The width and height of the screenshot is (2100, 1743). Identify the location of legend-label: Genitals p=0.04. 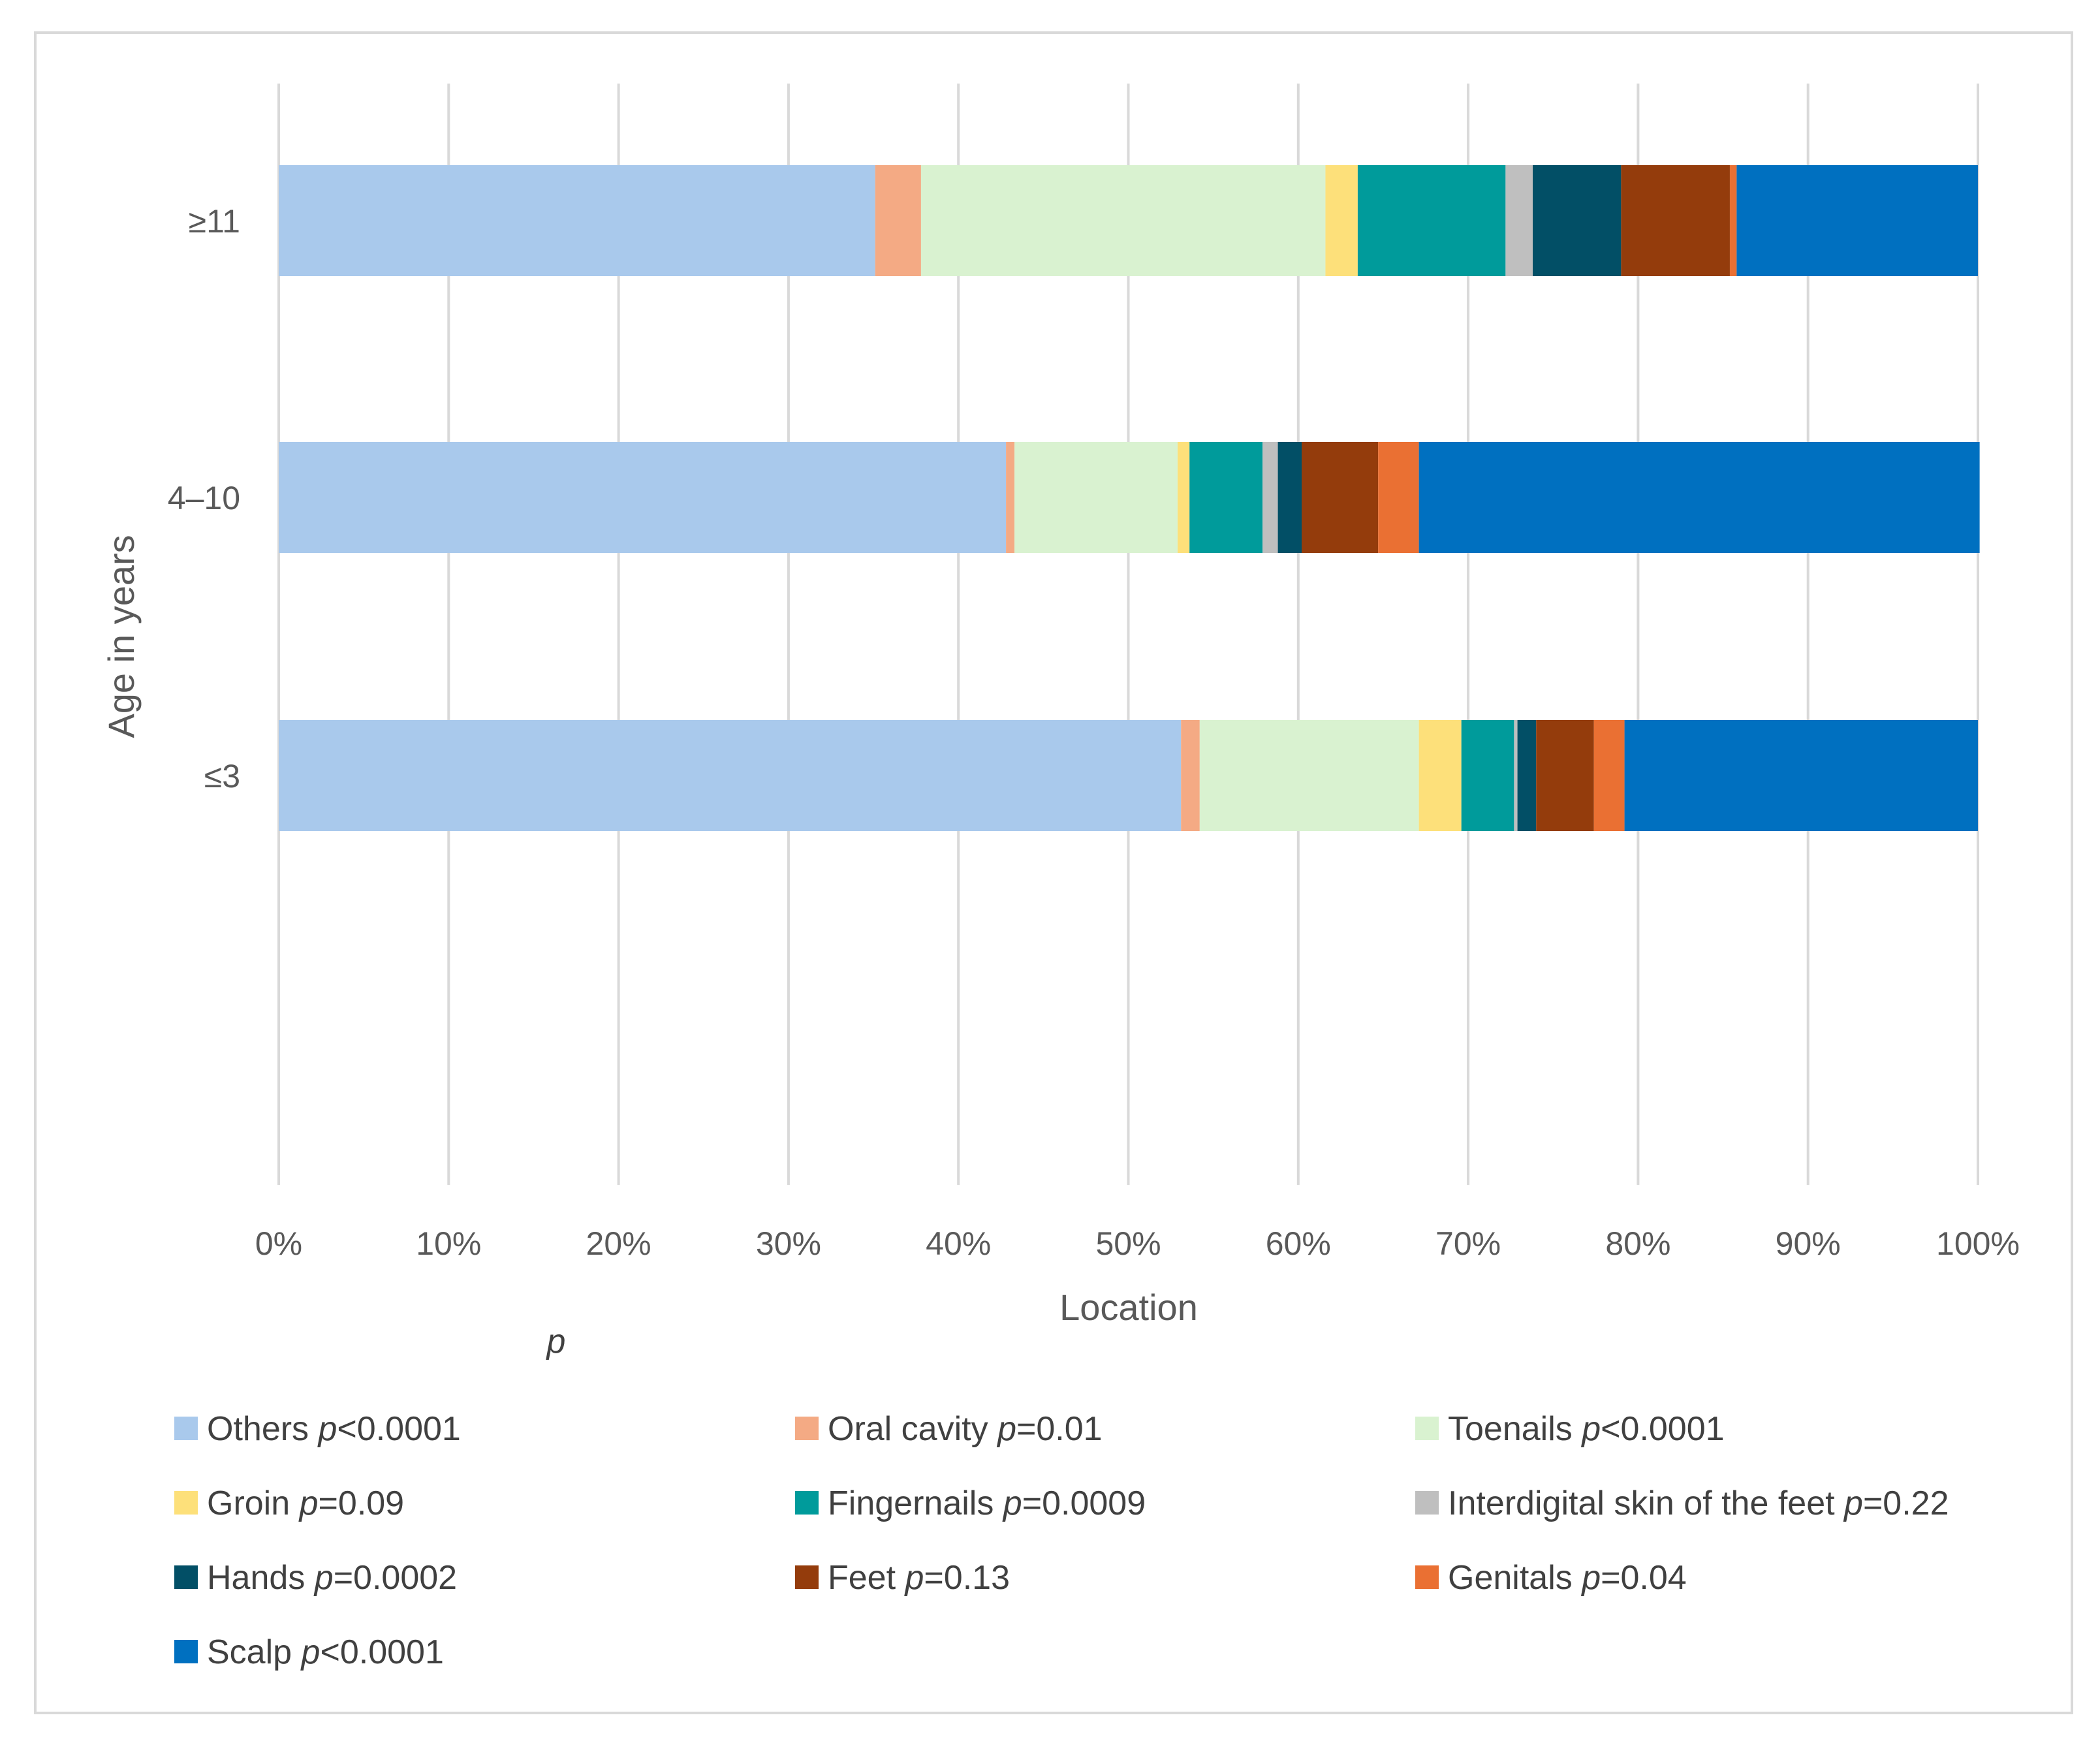
(1567, 1578).